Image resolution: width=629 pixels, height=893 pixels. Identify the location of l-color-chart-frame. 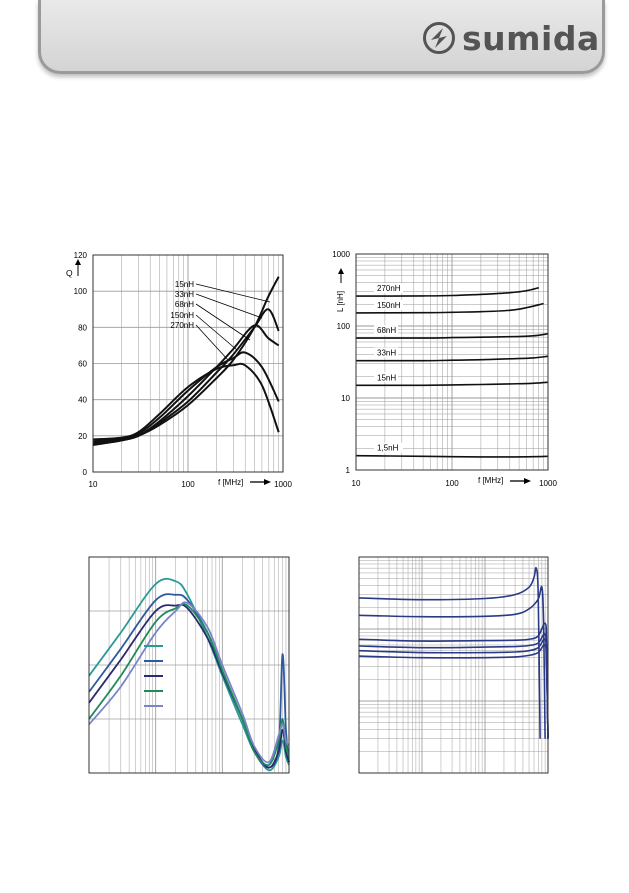
(453, 665).